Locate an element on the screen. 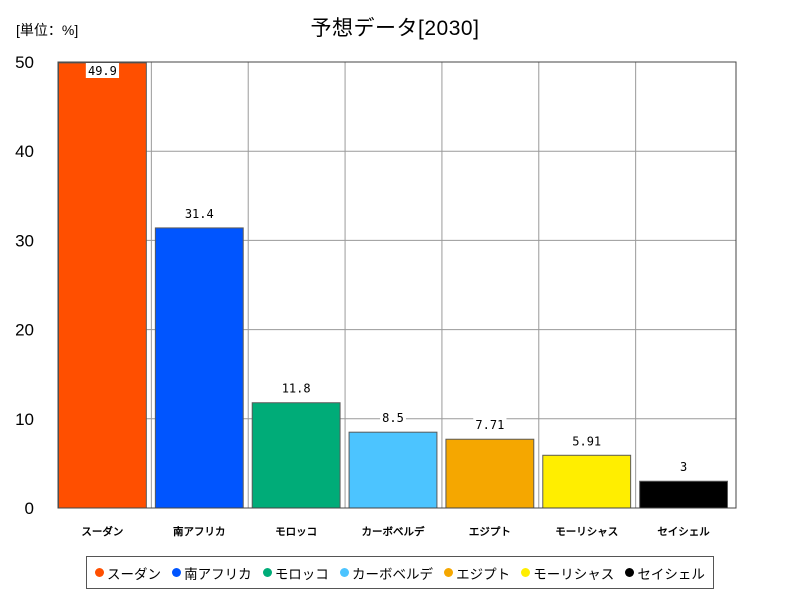  legend-item: モーリシャス is located at coordinates (567, 573).